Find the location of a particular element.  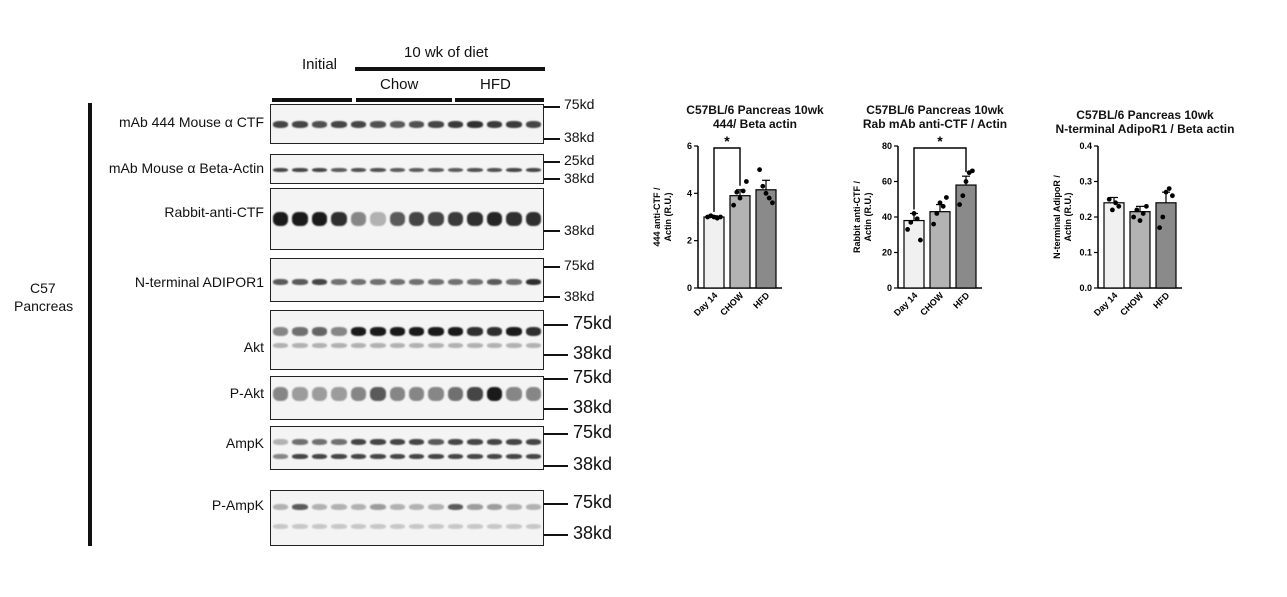

blot-label-beta-actin: mAb Mouse α Beta-Actin is located at coordinates (186, 168).